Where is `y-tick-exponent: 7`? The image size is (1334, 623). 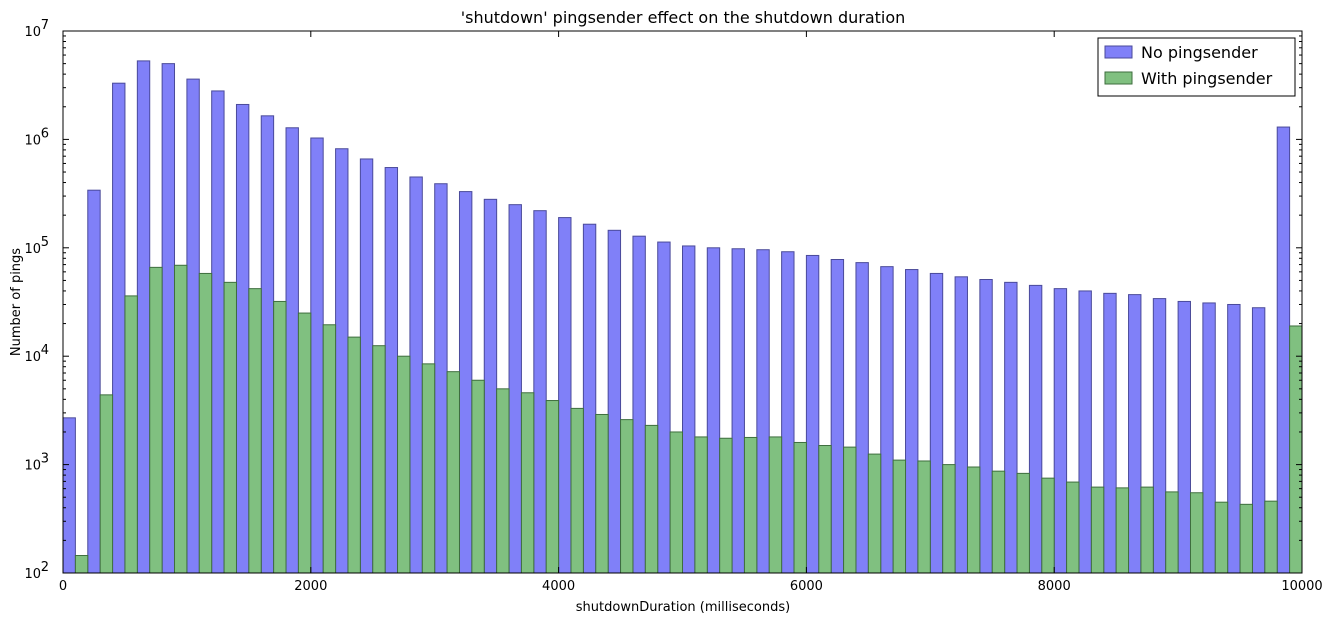
y-tick-exponent: 7 is located at coordinates (45, 25).